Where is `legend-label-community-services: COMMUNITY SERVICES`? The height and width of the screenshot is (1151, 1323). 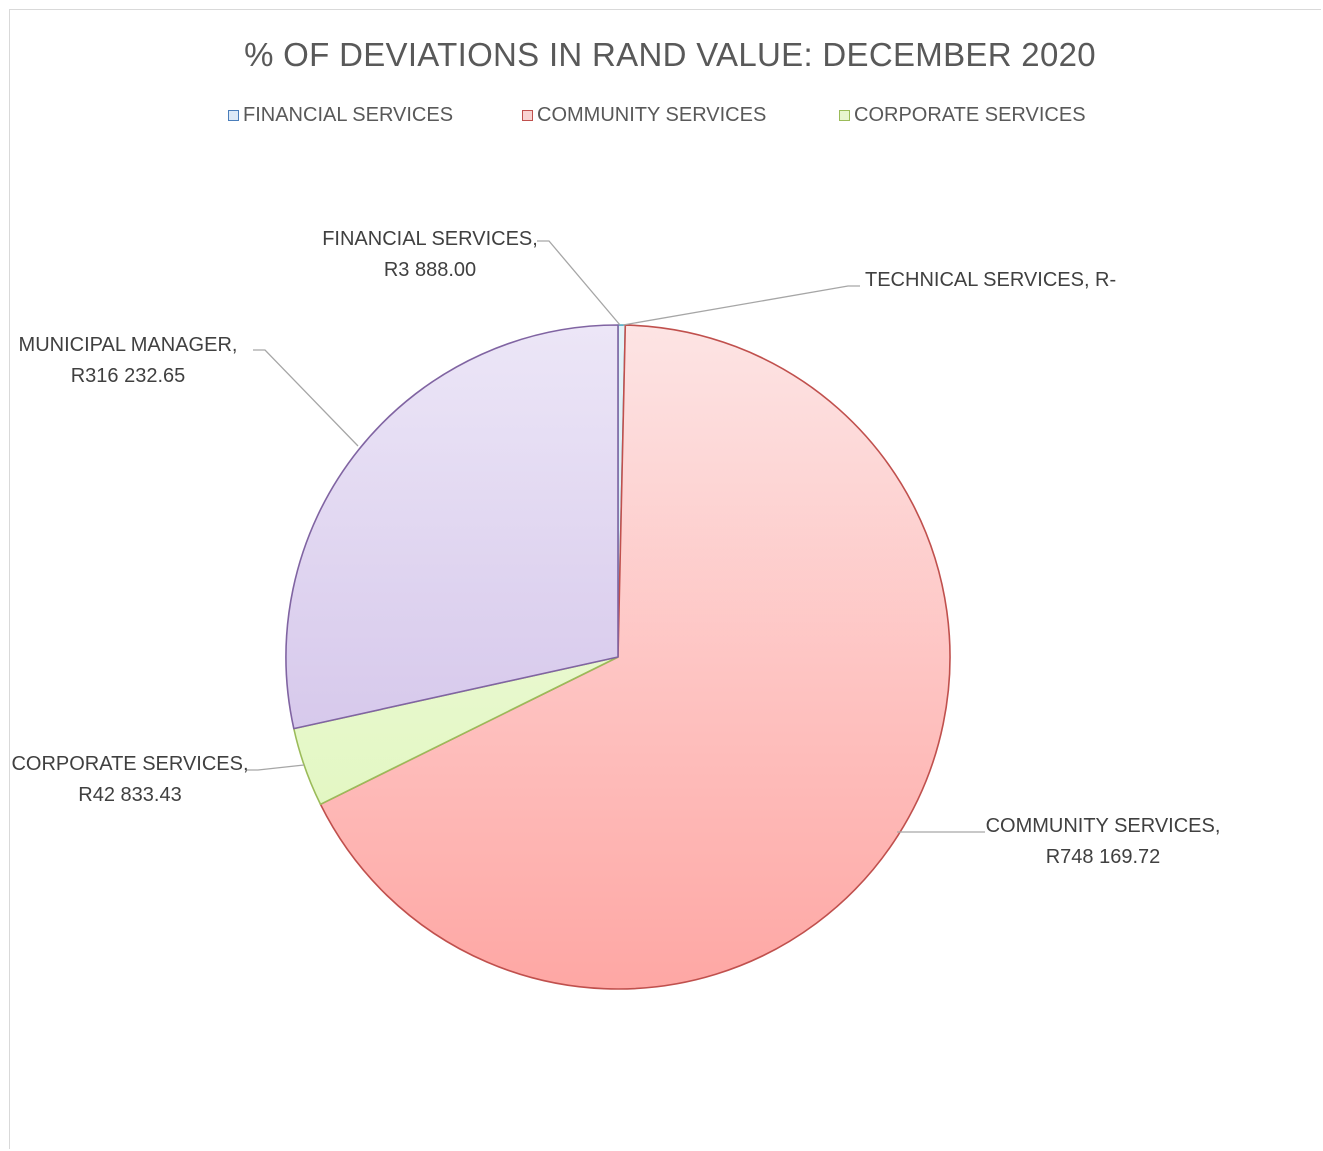 legend-label-community-services: COMMUNITY SERVICES is located at coordinates (652, 114).